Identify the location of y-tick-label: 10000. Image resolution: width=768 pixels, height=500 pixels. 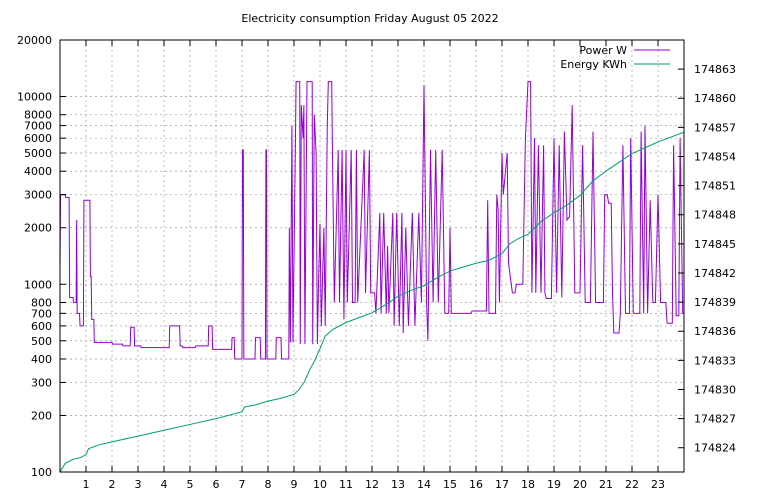
(34, 97).